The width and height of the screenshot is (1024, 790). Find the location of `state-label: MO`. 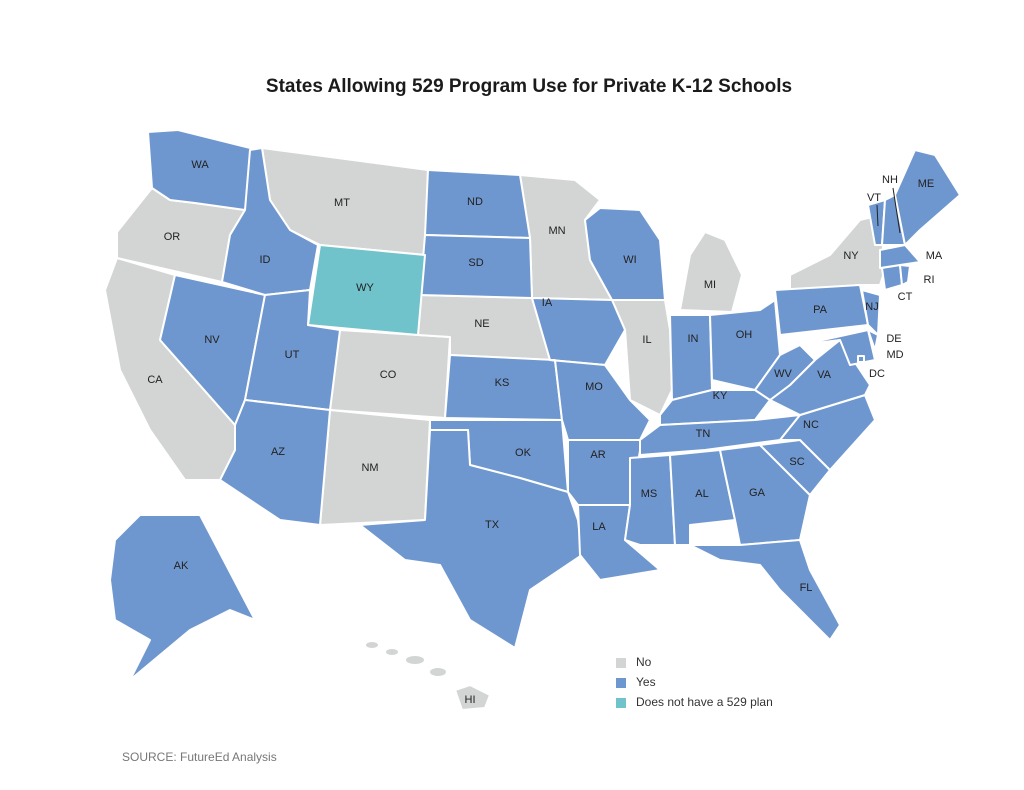

state-label: MO is located at coordinates (594, 387).